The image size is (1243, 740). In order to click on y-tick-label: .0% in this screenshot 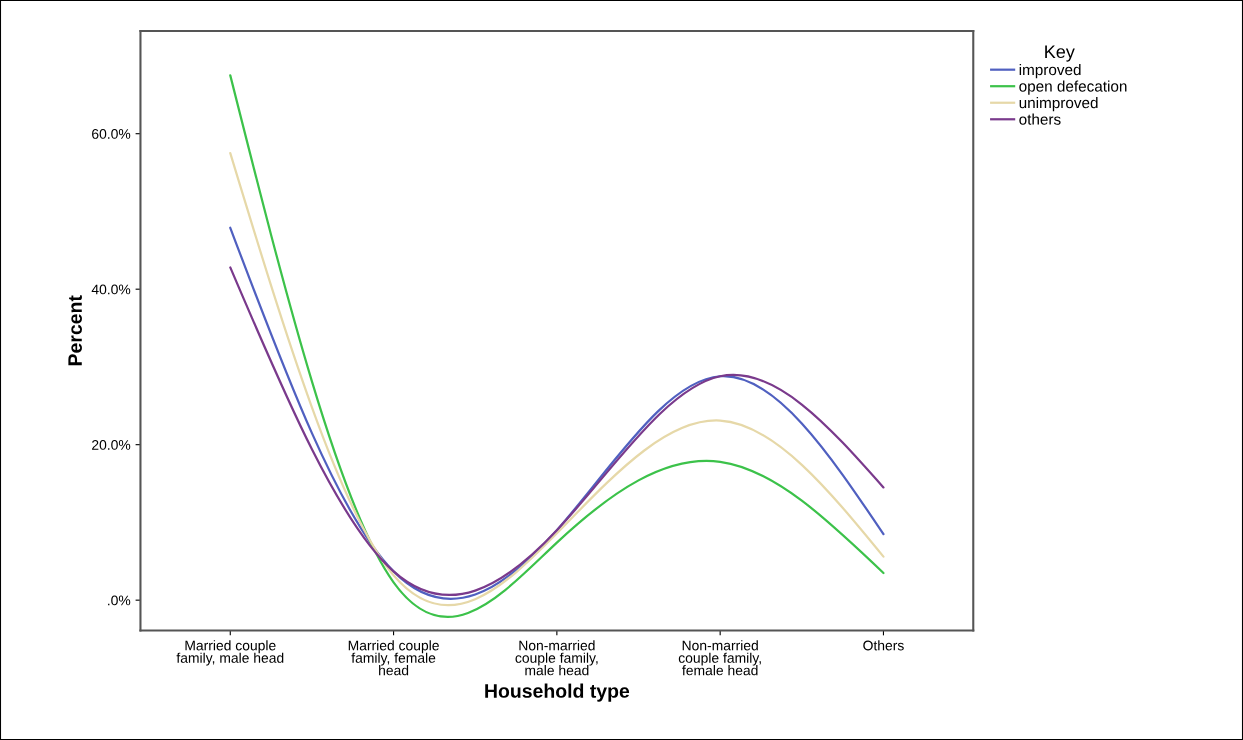, I will do `click(119, 600)`.